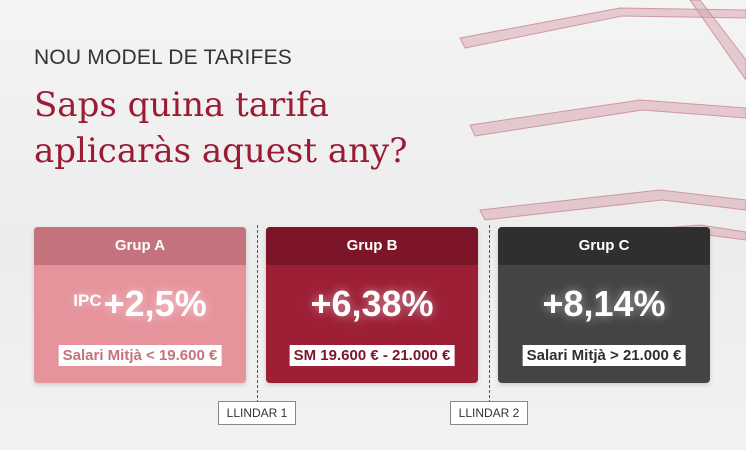 The height and width of the screenshot is (450, 746). What do you see at coordinates (163, 57) in the screenshot?
I see `kicker: NOU MODEL DE TARIFES` at bounding box center [163, 57].